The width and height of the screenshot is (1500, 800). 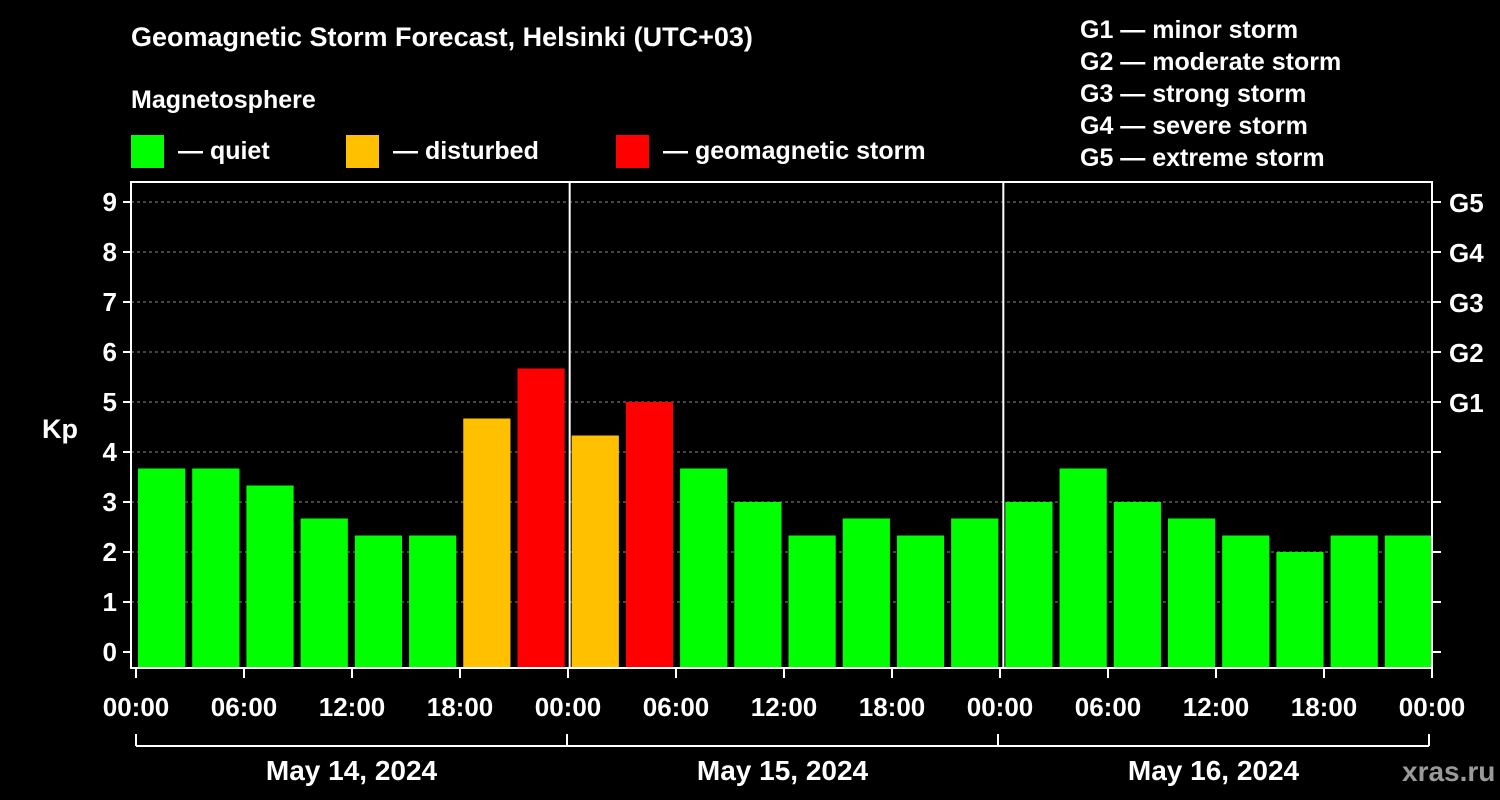 What do you see at coordinates (632, 151) in the screenshot?
I see `legend-swatch-storm` at bounding box center [632, 151].